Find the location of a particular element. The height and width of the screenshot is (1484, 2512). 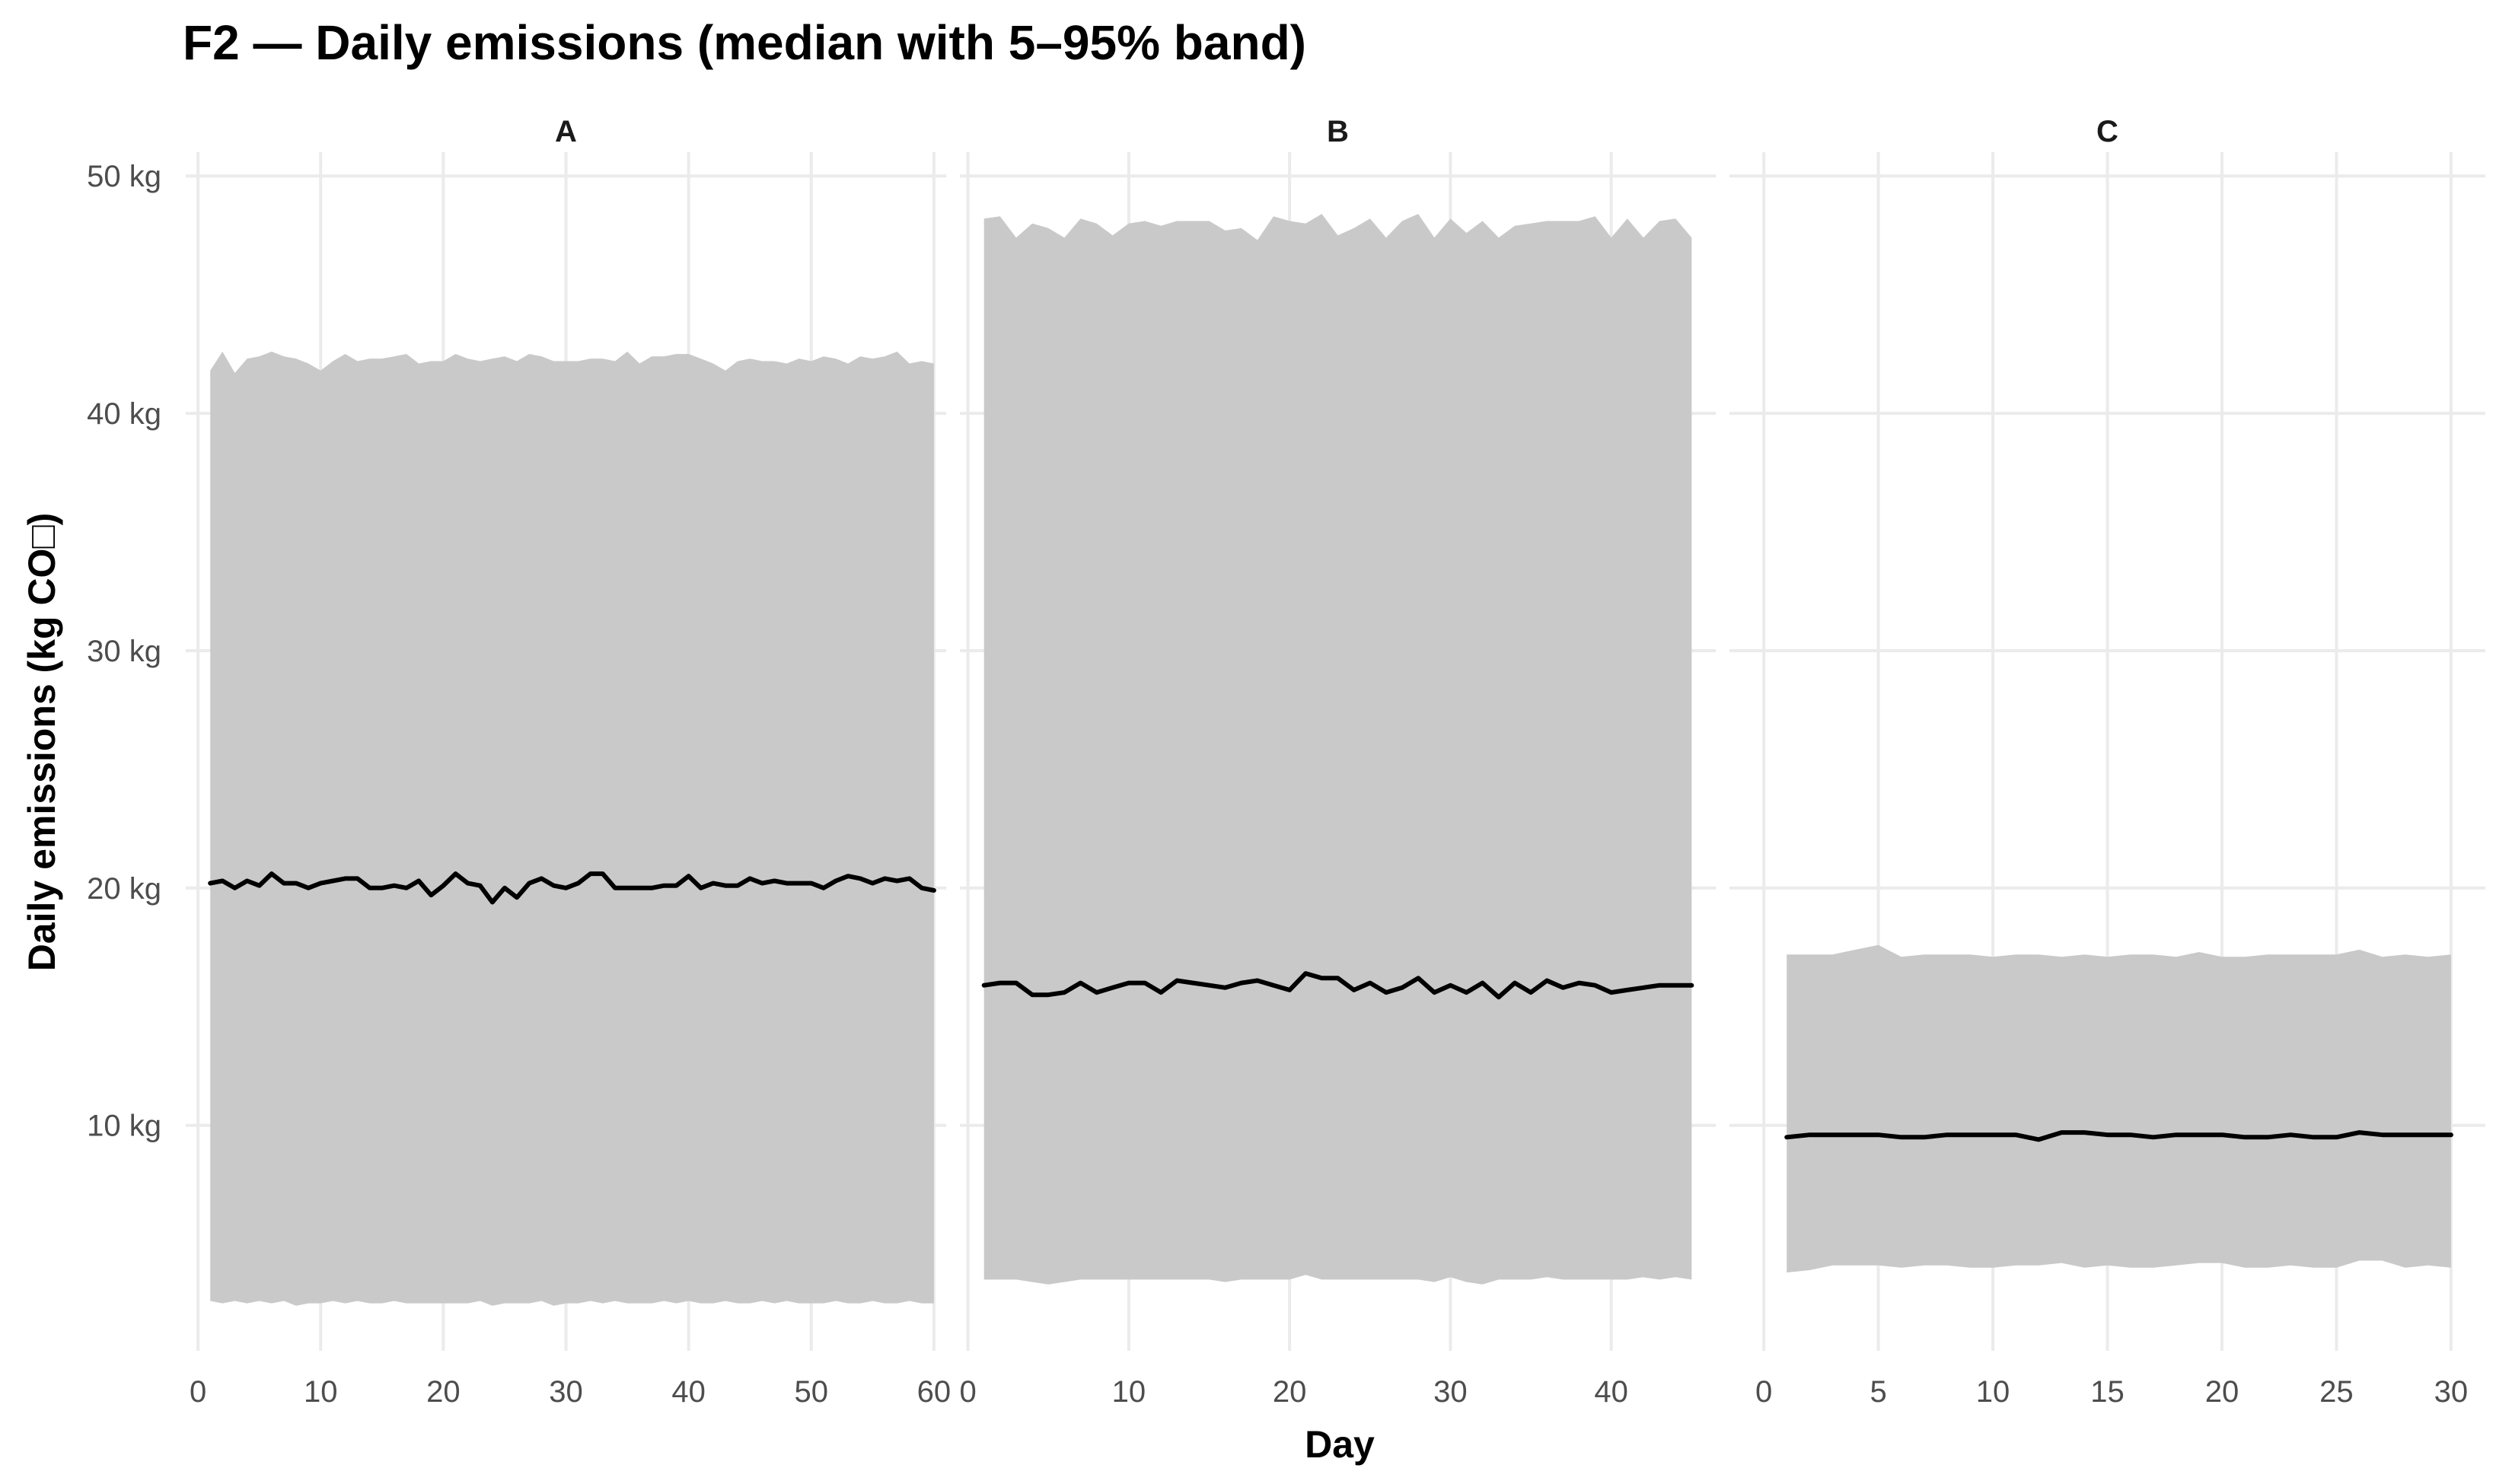

y-tick-label: 40 kg is located at coordinates (124, 414).